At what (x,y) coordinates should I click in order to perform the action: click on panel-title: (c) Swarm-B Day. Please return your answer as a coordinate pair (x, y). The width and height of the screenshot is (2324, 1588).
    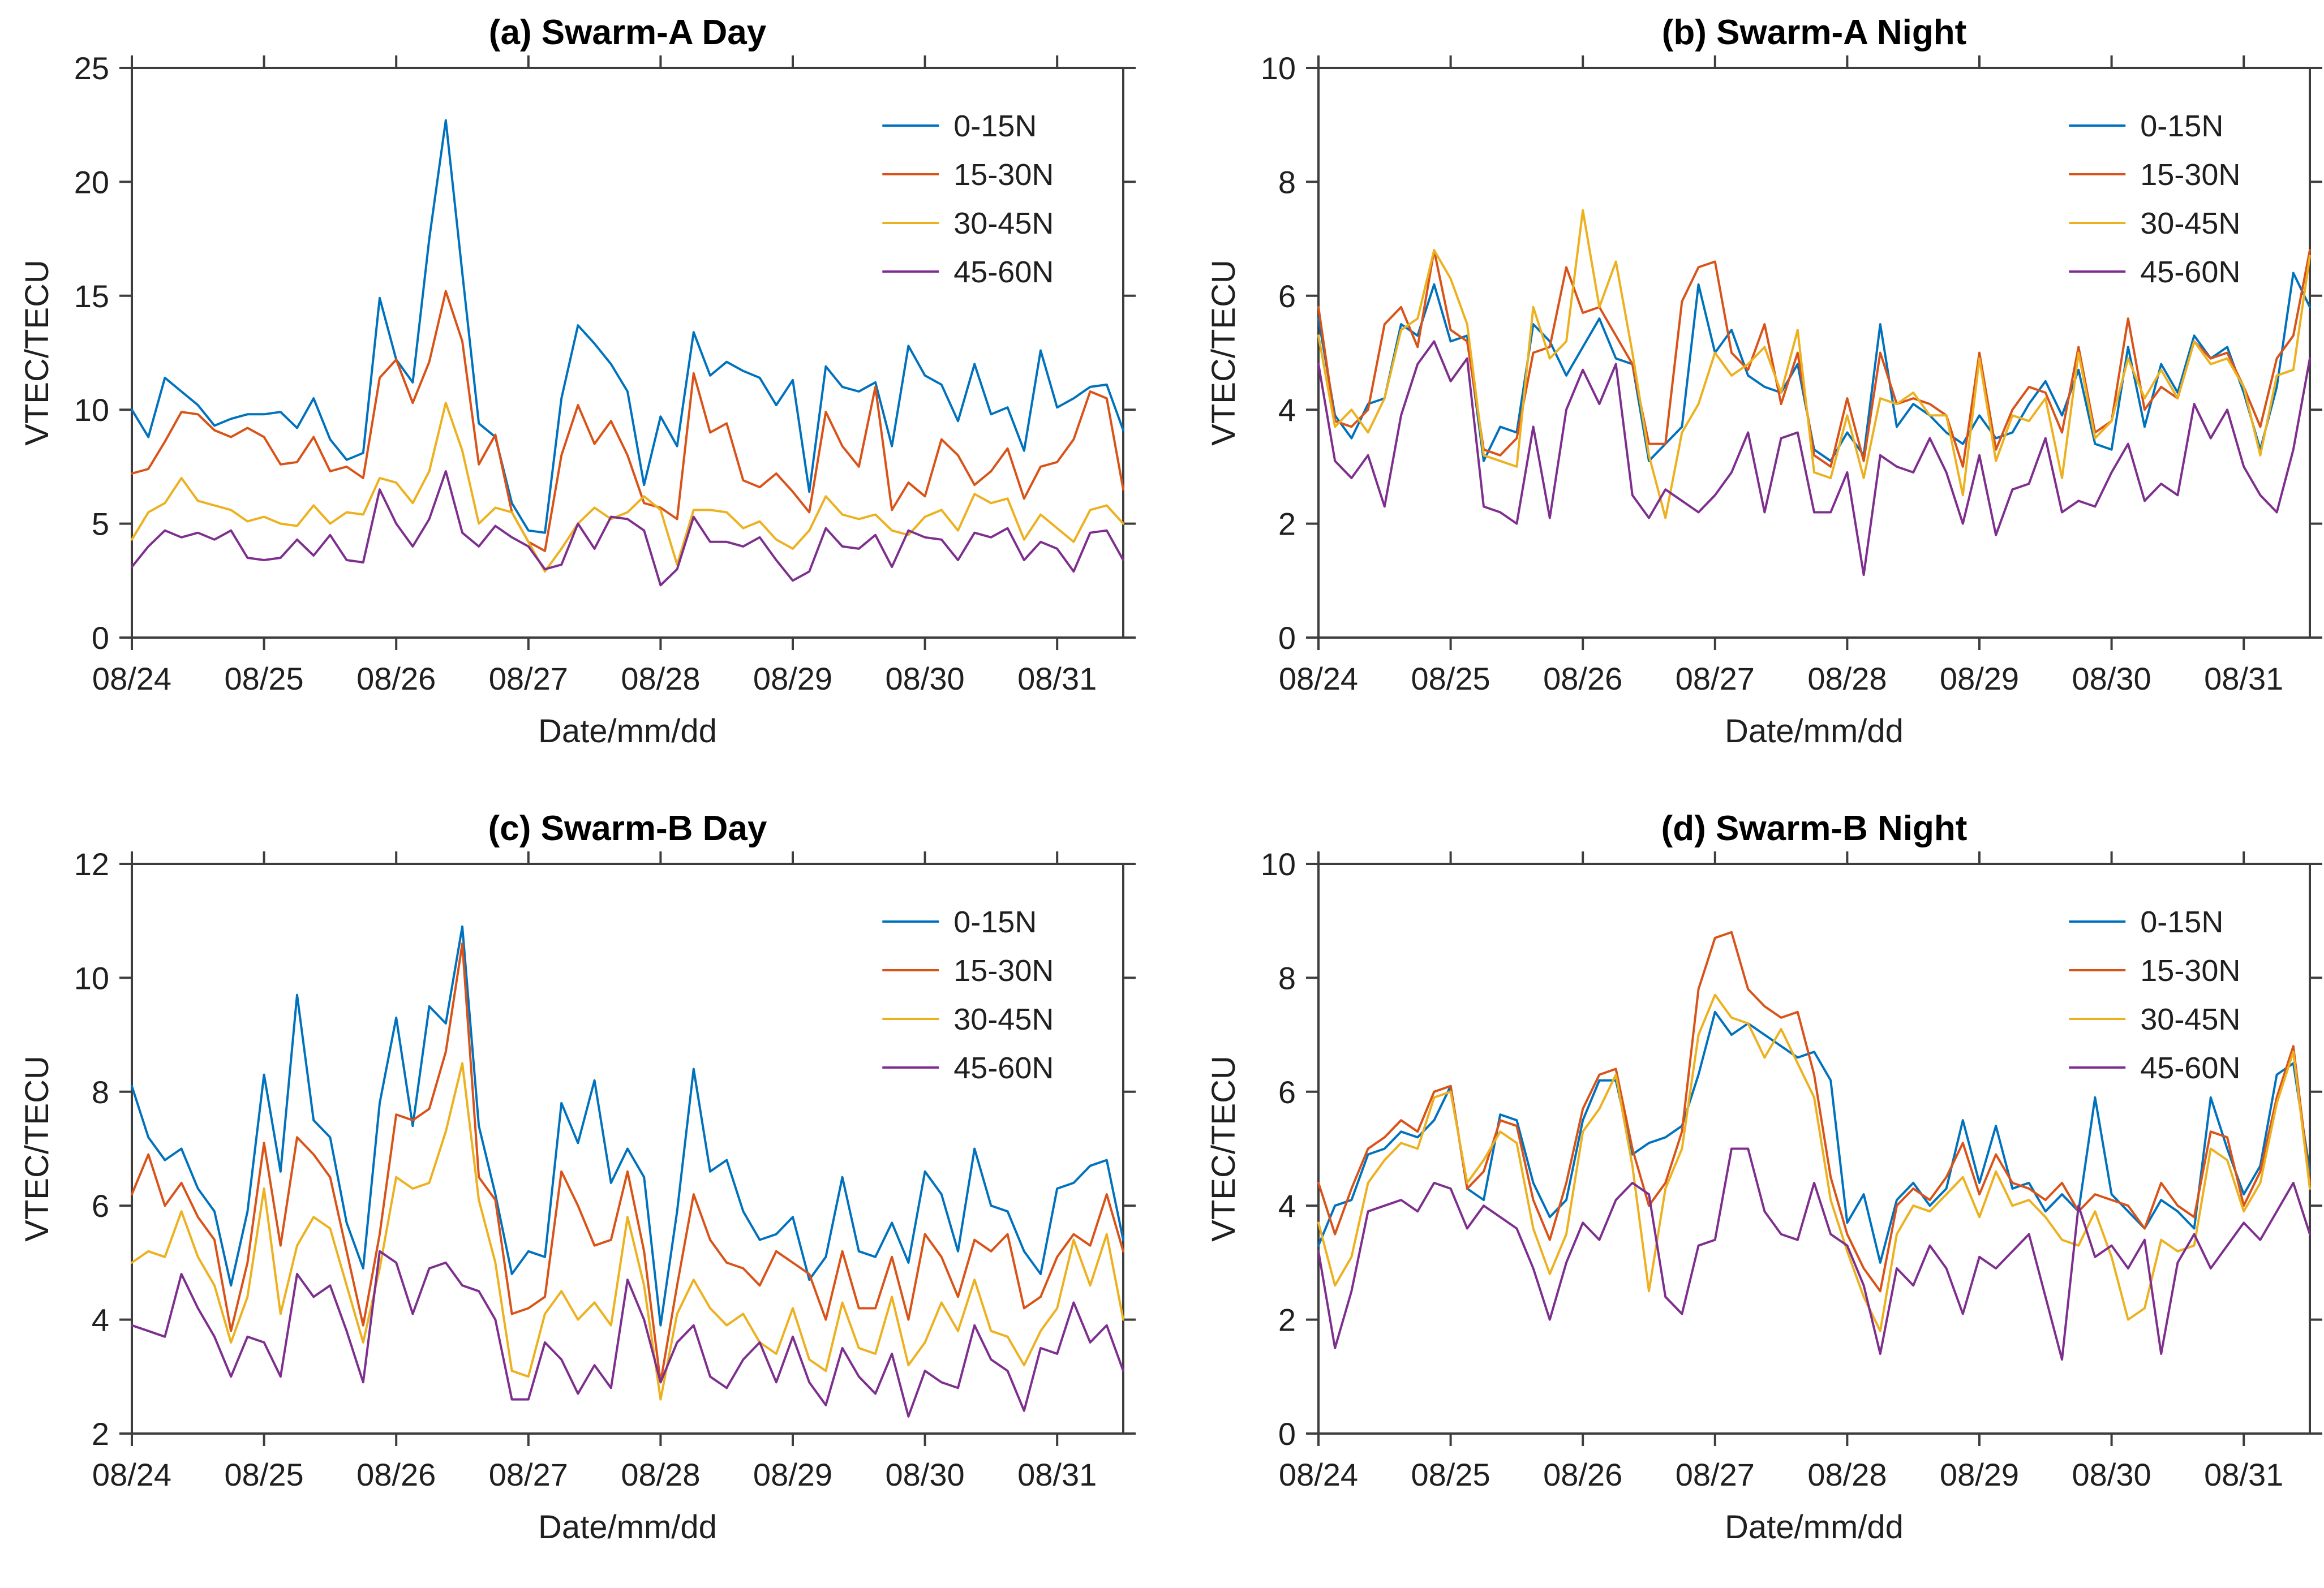
    Looking at the image, I should click on (627, 829).